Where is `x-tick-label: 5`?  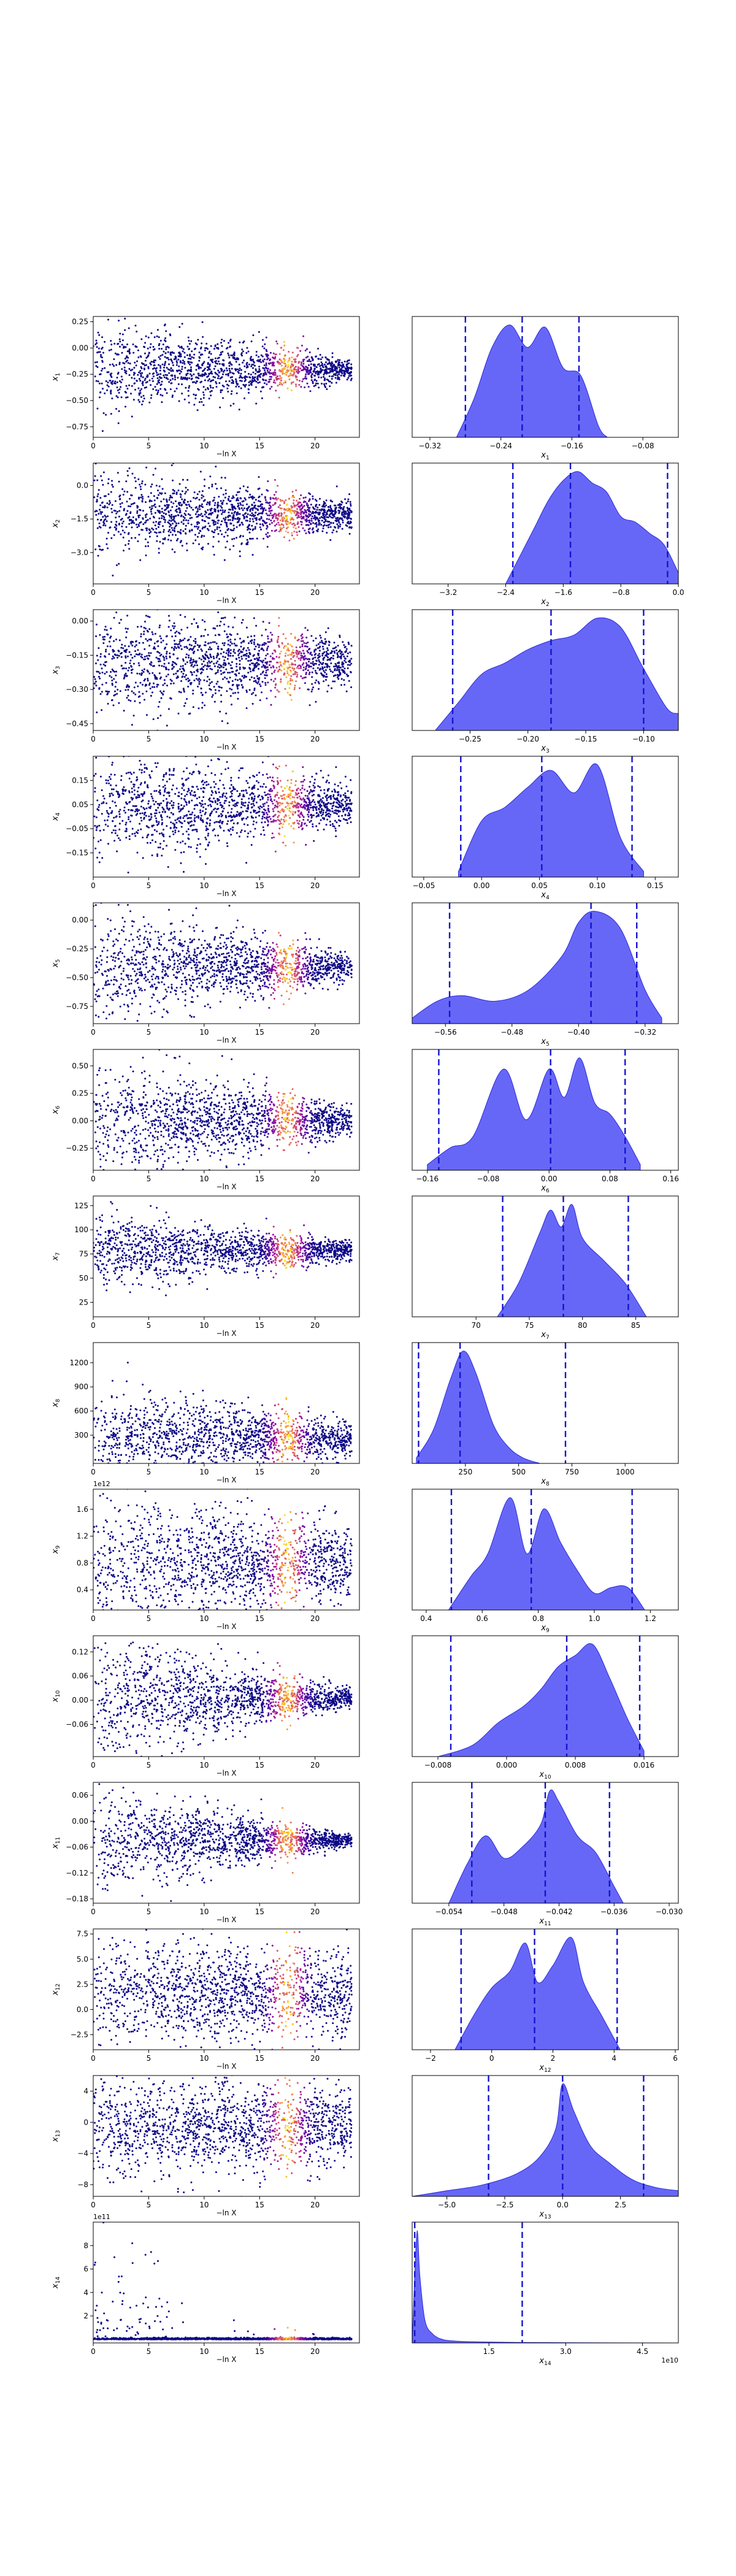 x-tick-label: 5 is located at coordinates (149, 446).